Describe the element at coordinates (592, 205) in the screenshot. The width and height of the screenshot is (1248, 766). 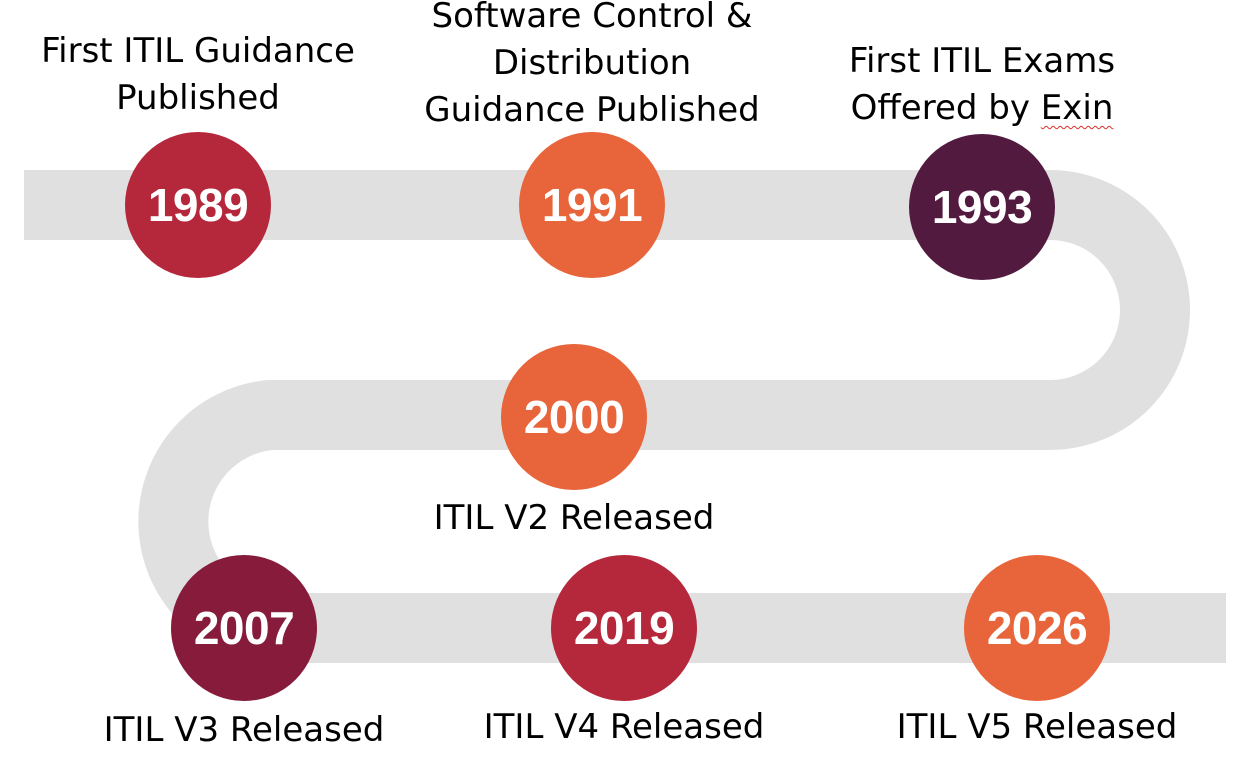
I see `year-badge-1991: 1991` at that location.